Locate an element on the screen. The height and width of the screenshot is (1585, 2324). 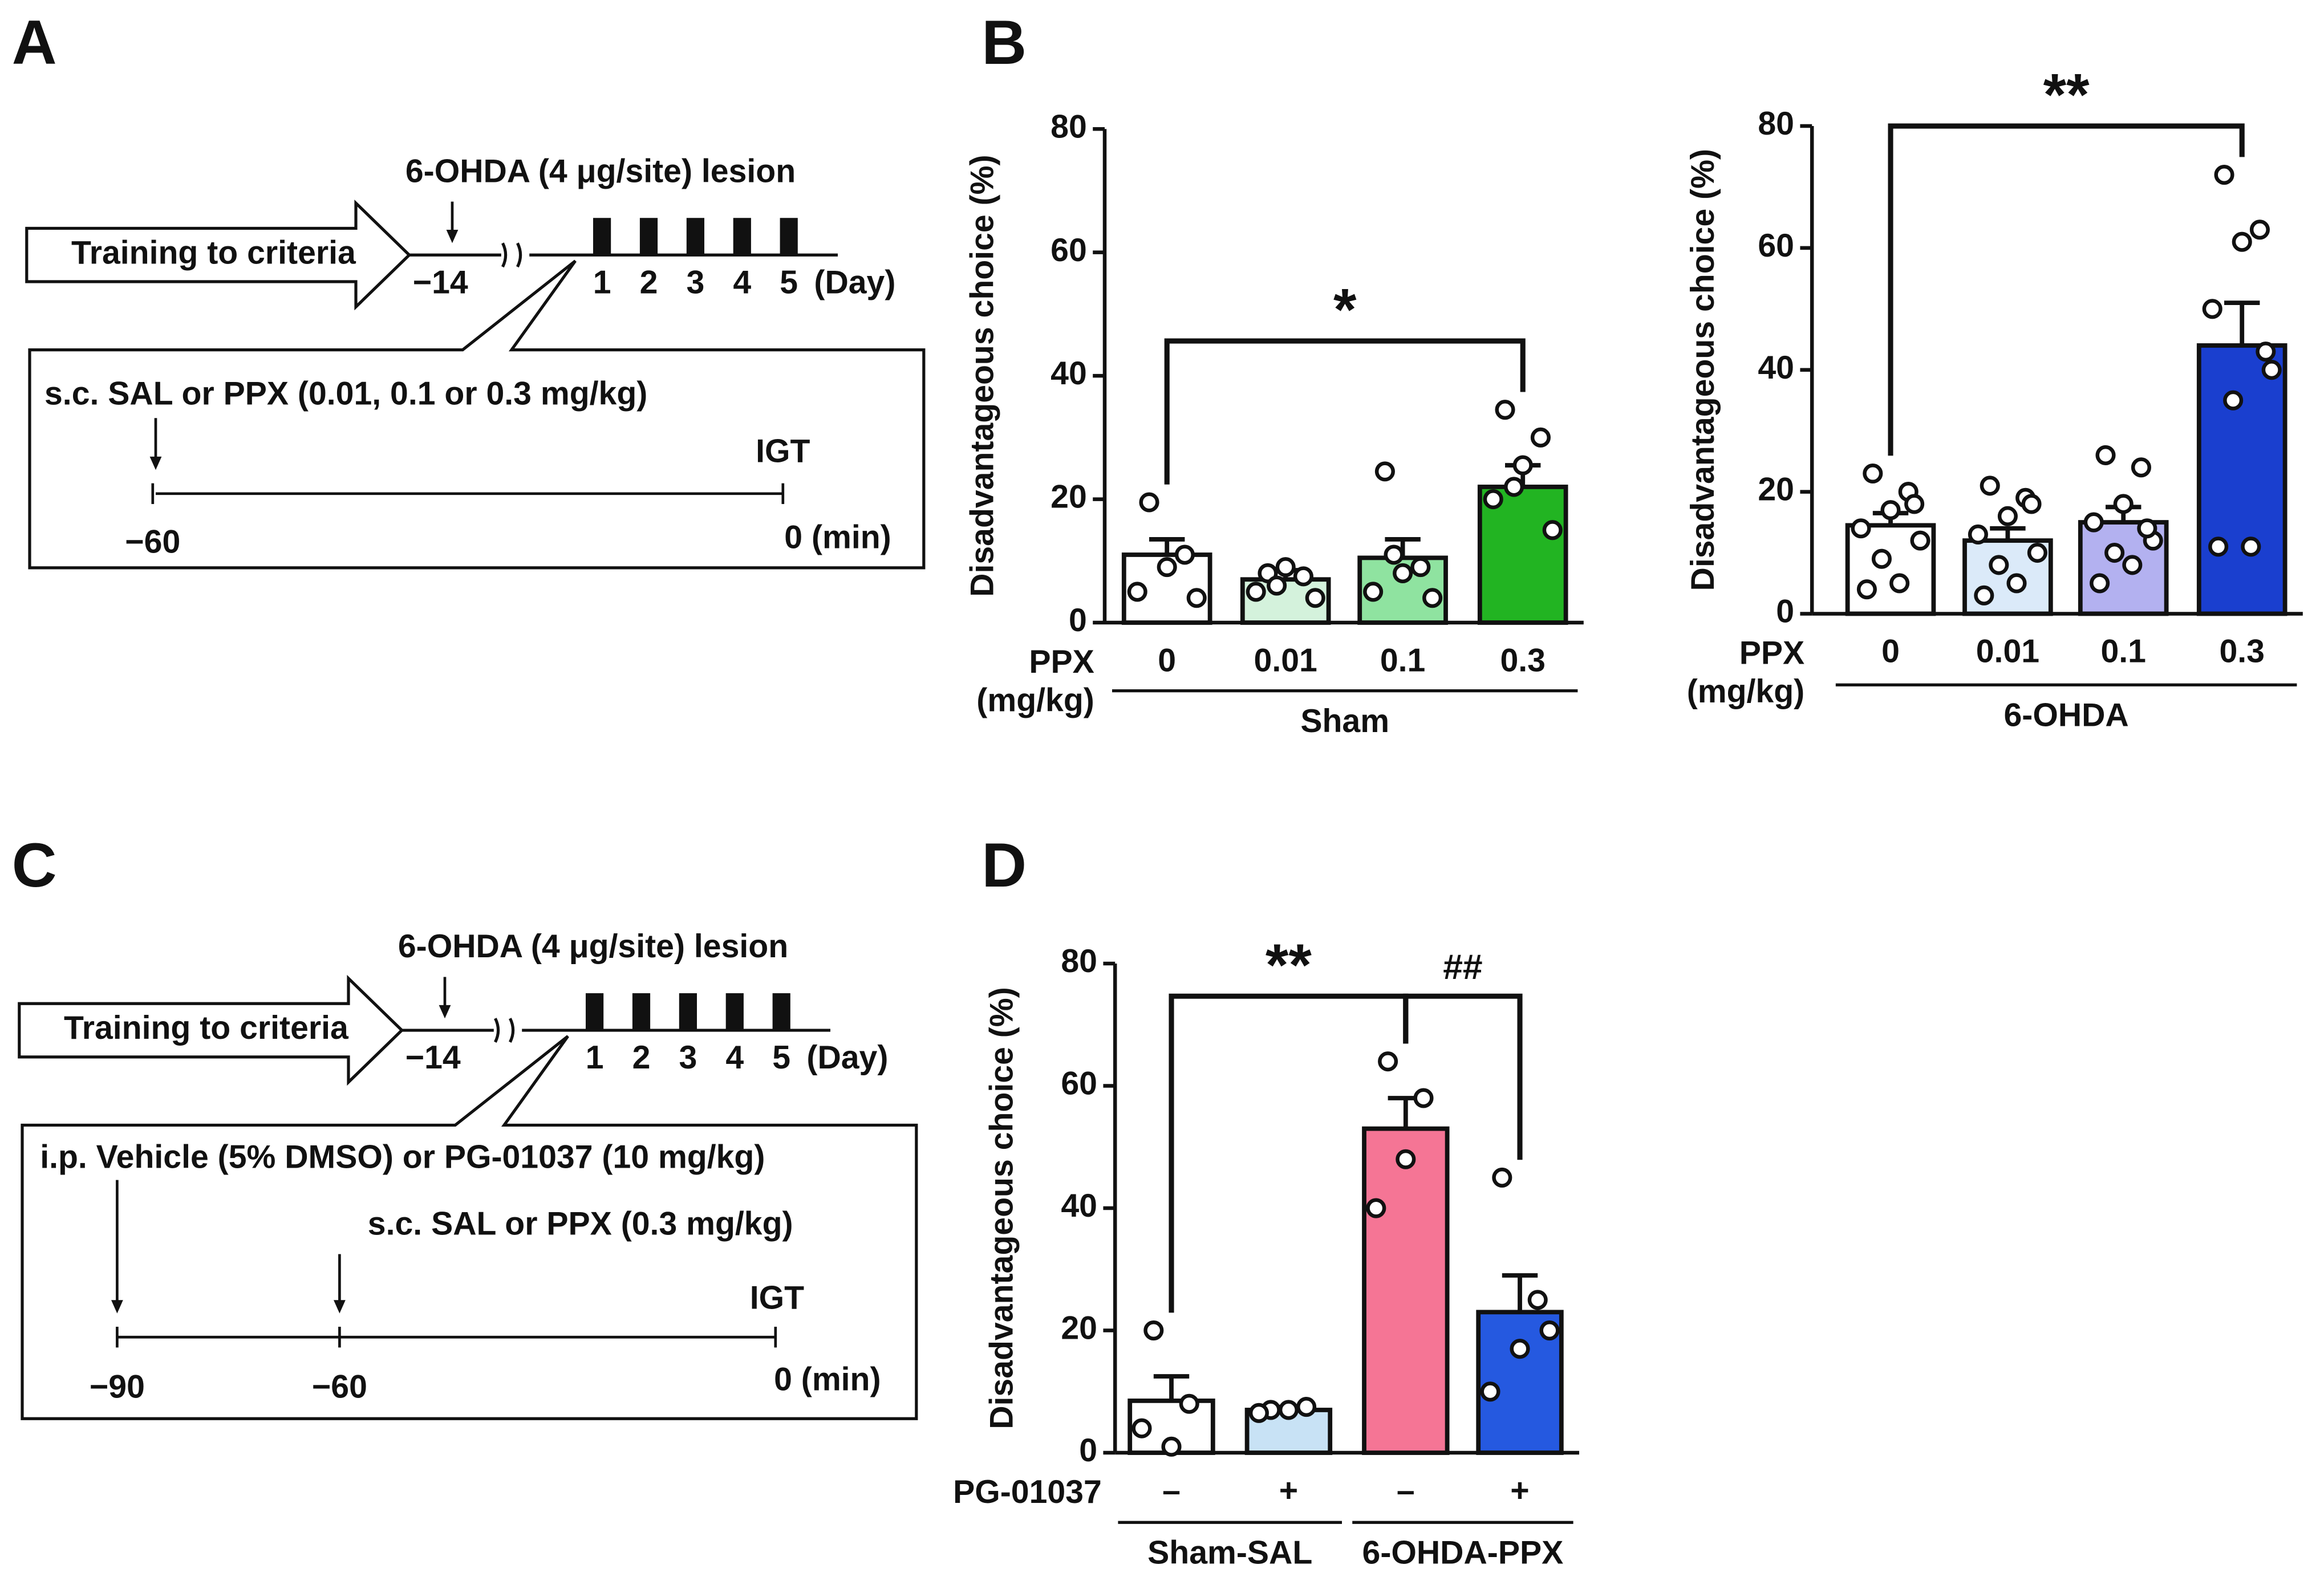
group-label: Sham-SAL is located at coordinates (1229, 1553).